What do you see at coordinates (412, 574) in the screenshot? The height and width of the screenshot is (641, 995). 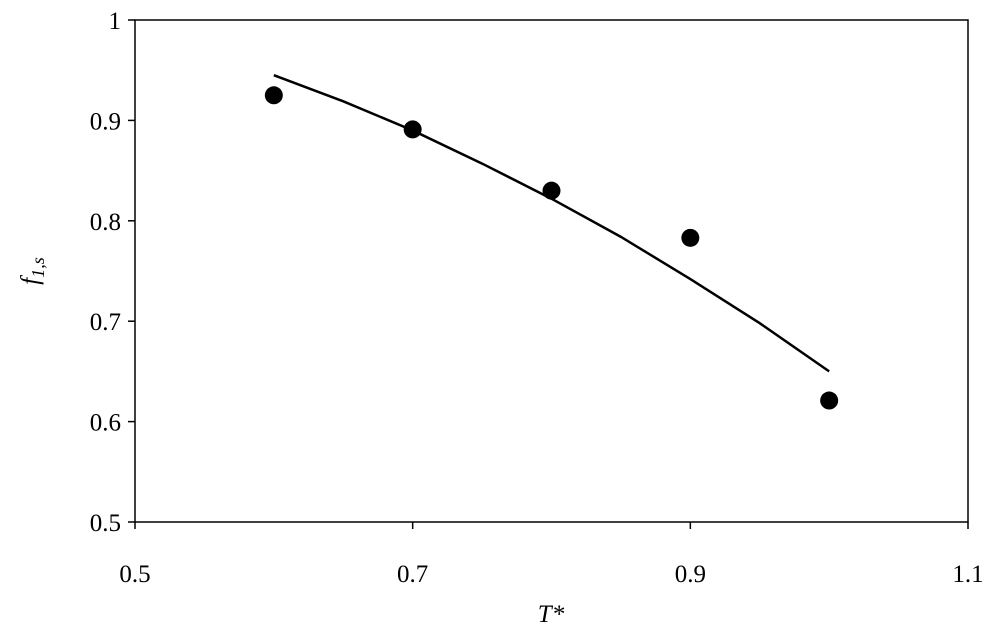 I see `x-tick-label: 0.7` at bounding box center [412, 574].